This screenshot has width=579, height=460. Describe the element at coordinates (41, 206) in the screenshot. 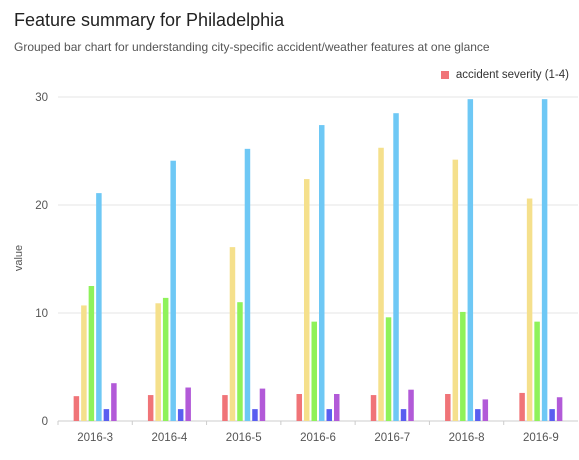

I see `y-tick-label: 20` at that location.